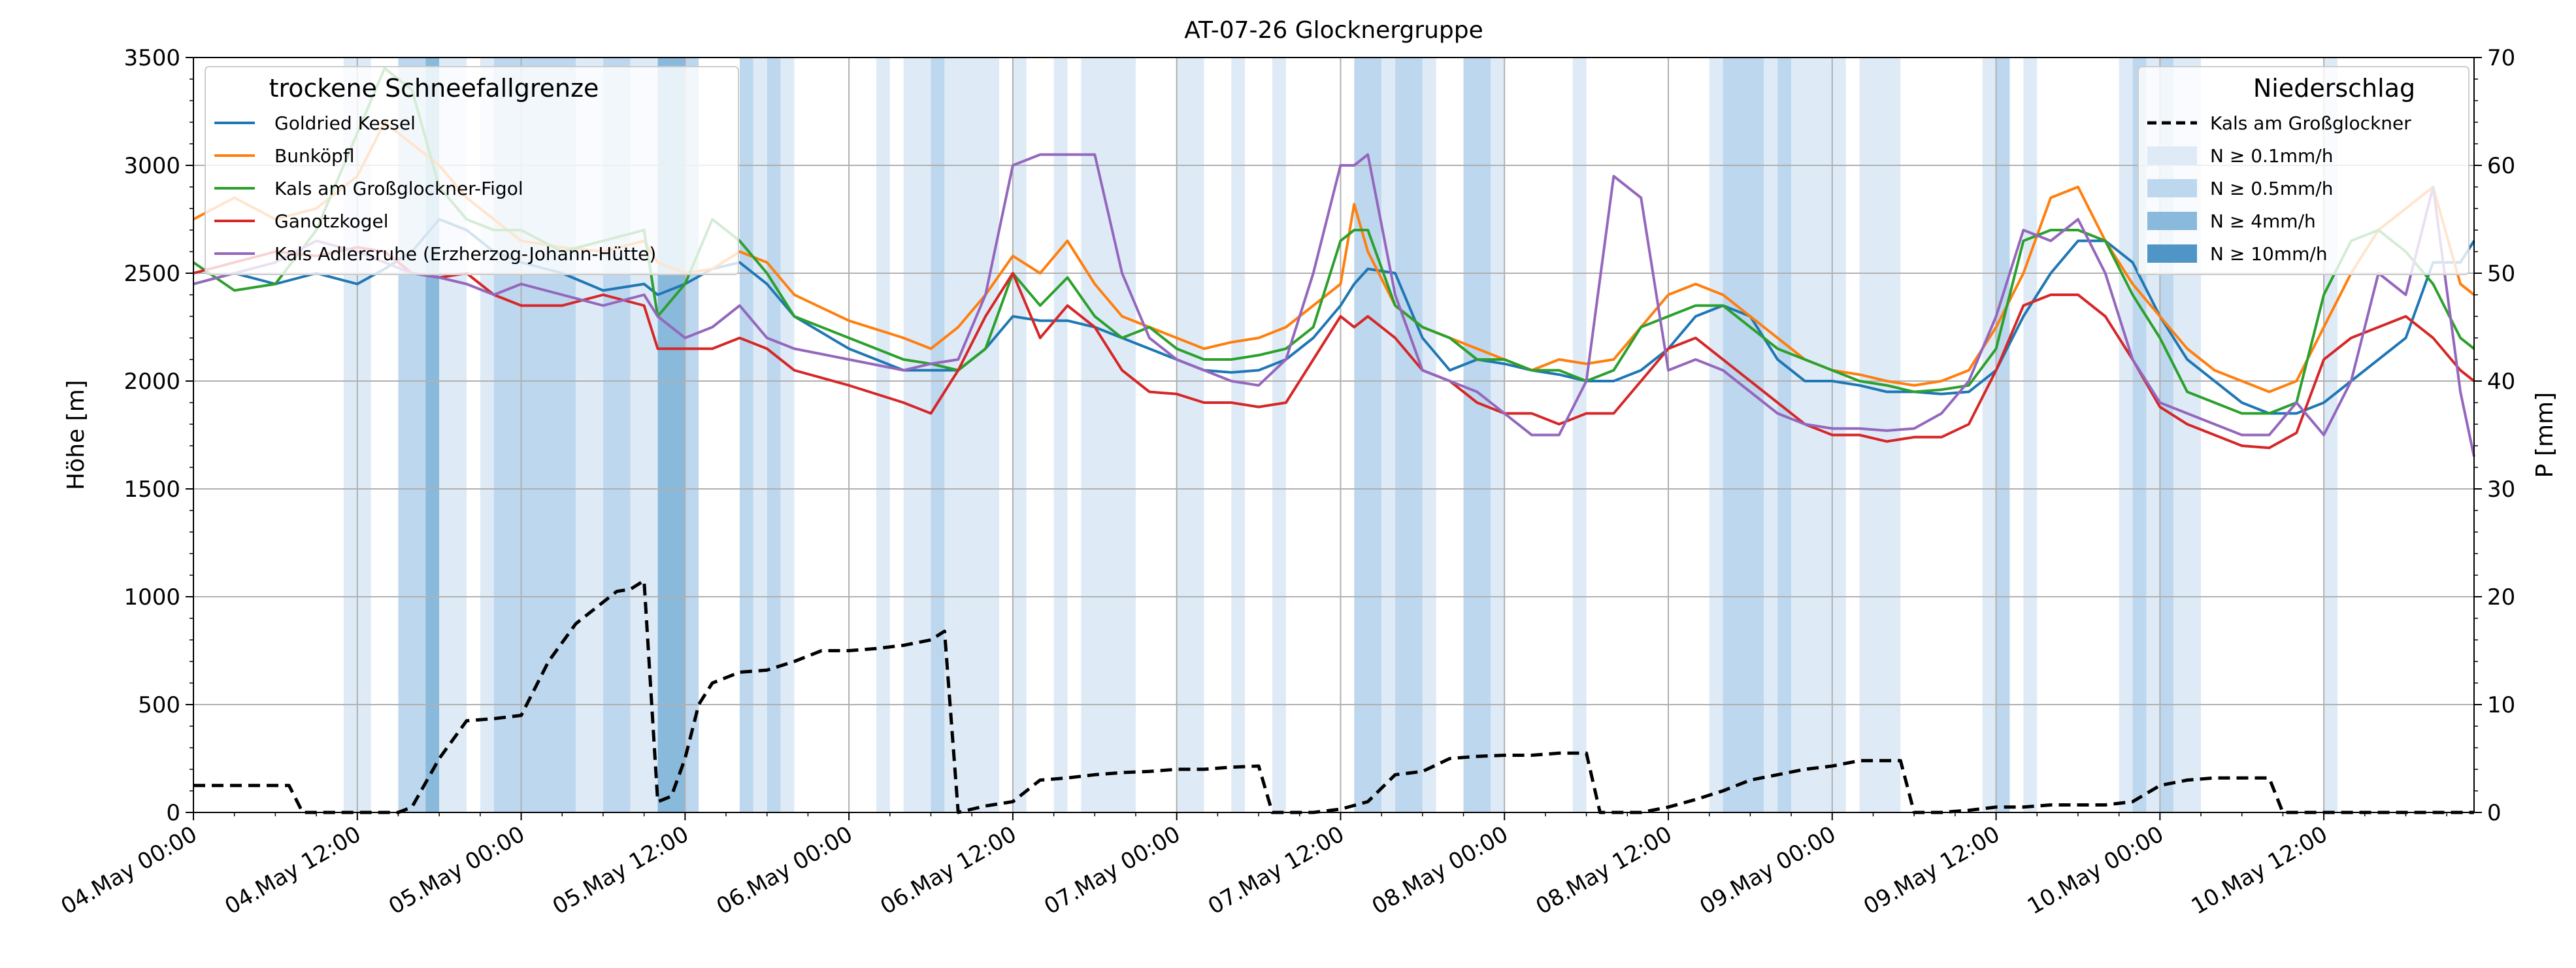  I want to click on legend-snowfall-label: Kals am Großglockner-Figol, so click(398, 188).